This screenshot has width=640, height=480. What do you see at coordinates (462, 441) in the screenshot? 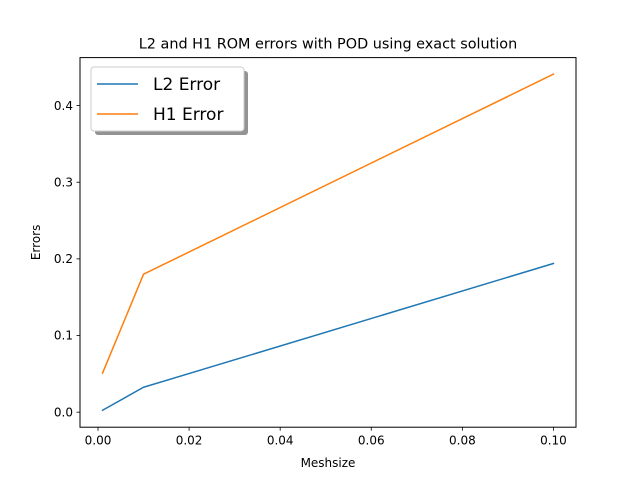
I see `x-tick-label: 0.08` at bounding box center [462, 441].